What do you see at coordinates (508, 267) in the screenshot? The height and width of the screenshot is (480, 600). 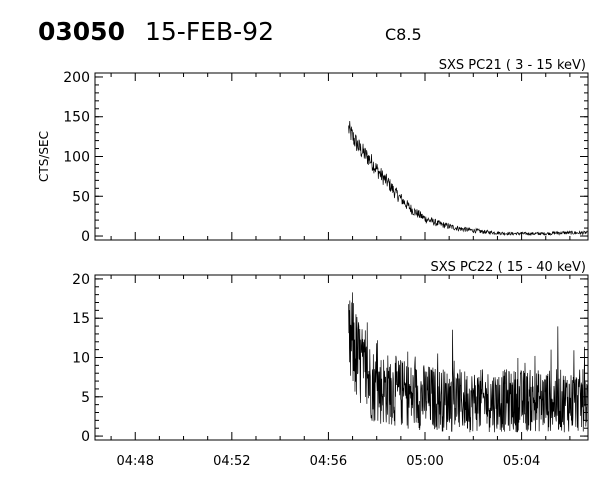 I see `panel-title: SXS PC22 ( 15 - 40 keV)` at bounding box center [508, 267].